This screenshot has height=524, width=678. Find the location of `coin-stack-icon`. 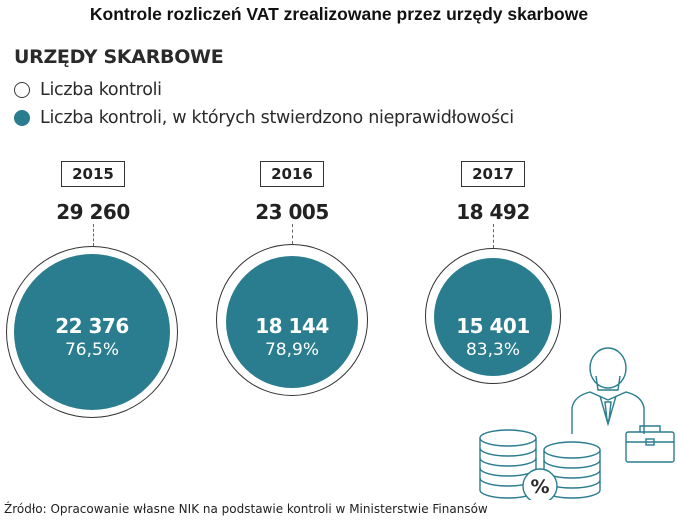

coin-stack-icon is located at coordinates (540, 464).